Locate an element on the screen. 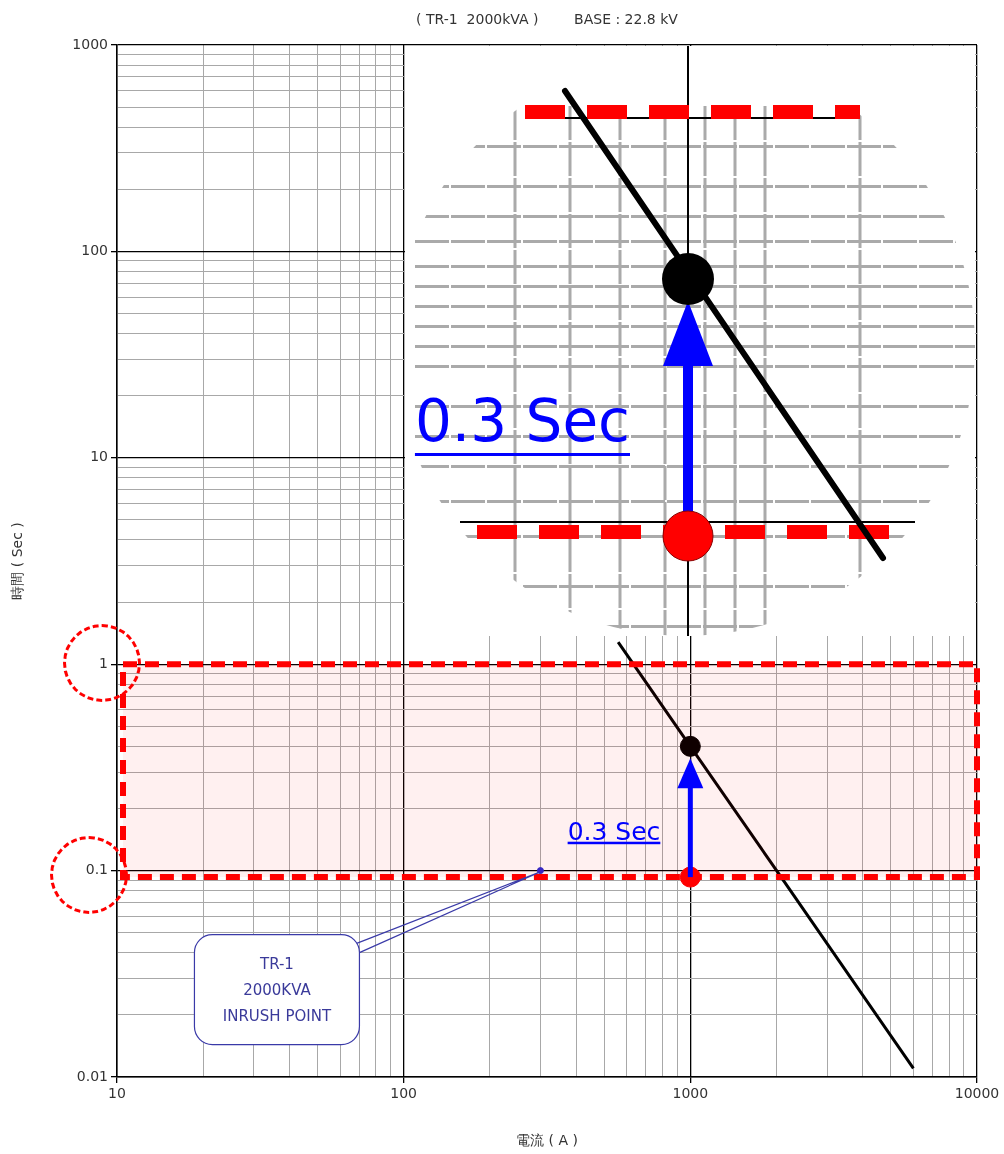 The image size is (1004, 1154). y-axis-title: 時間 ( Sec ) is located at coordinates (17, 561).